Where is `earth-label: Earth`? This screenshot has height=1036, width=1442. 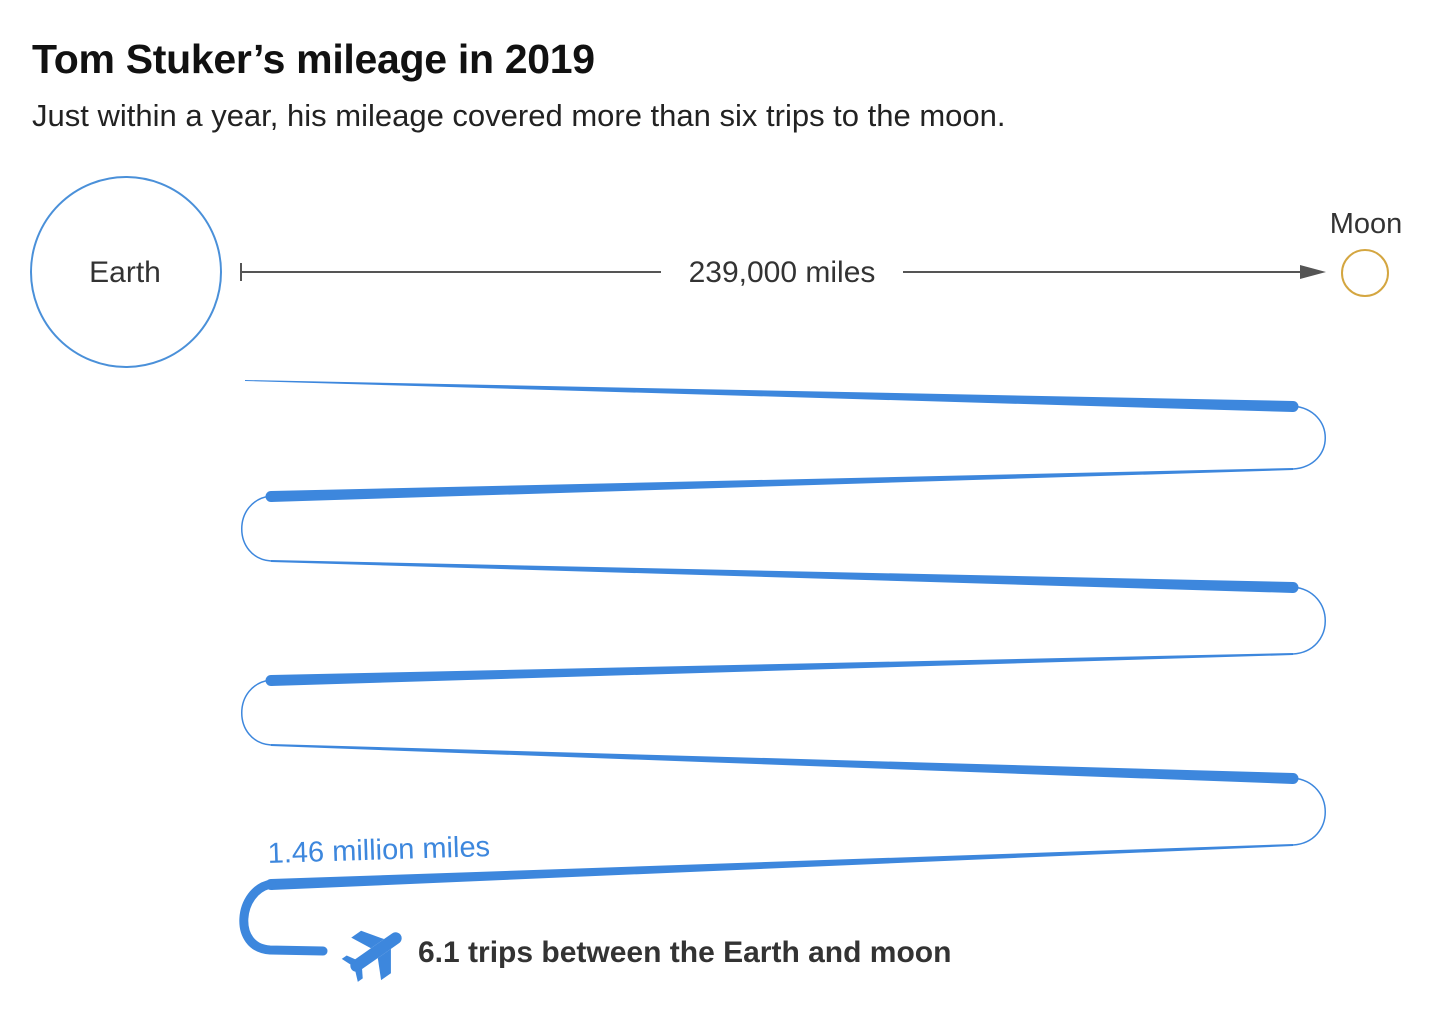 earth-label: Earth is located at coordinates (125, 272).